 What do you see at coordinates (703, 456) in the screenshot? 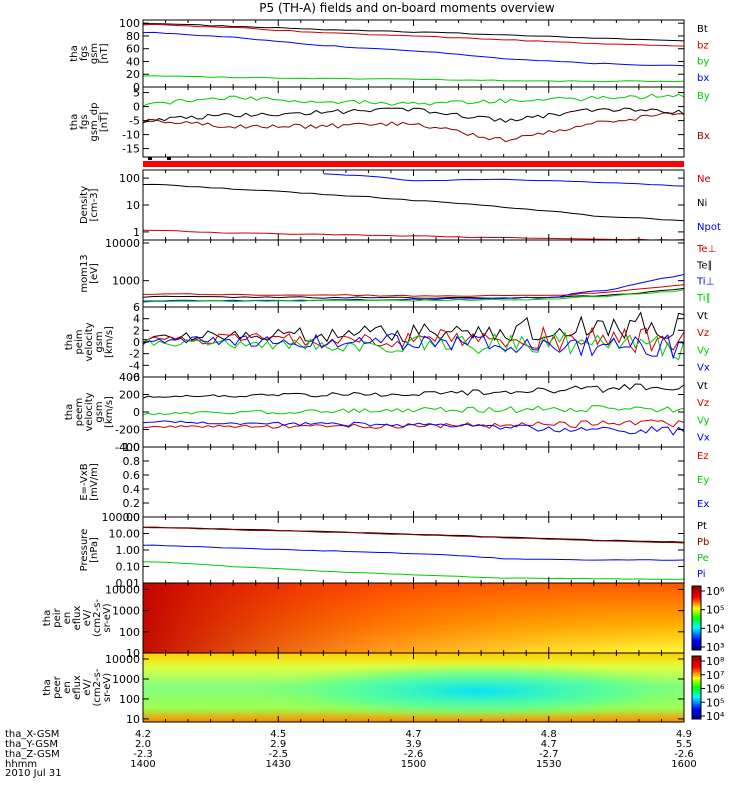
I see `legend-entry: Ez` at bounding box center [703, 456].